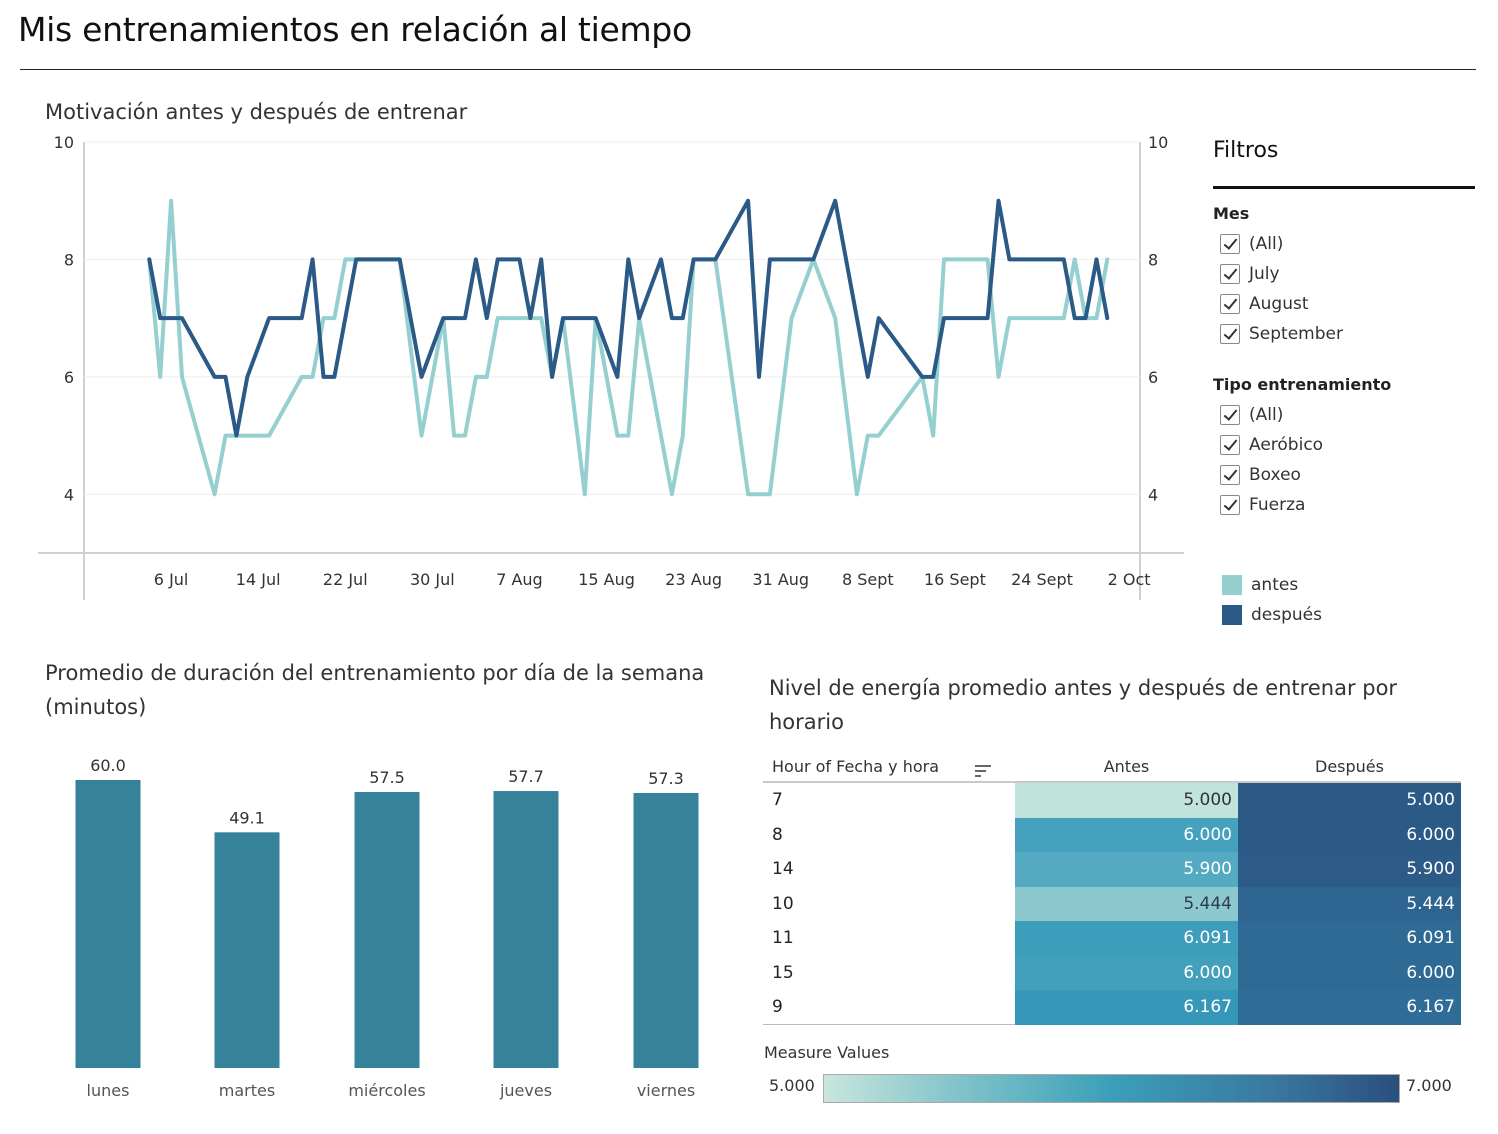  Describe the element at coordinates (868, 579) in the screenshot. I see `x-tick-label: 8 Sept` at that location.